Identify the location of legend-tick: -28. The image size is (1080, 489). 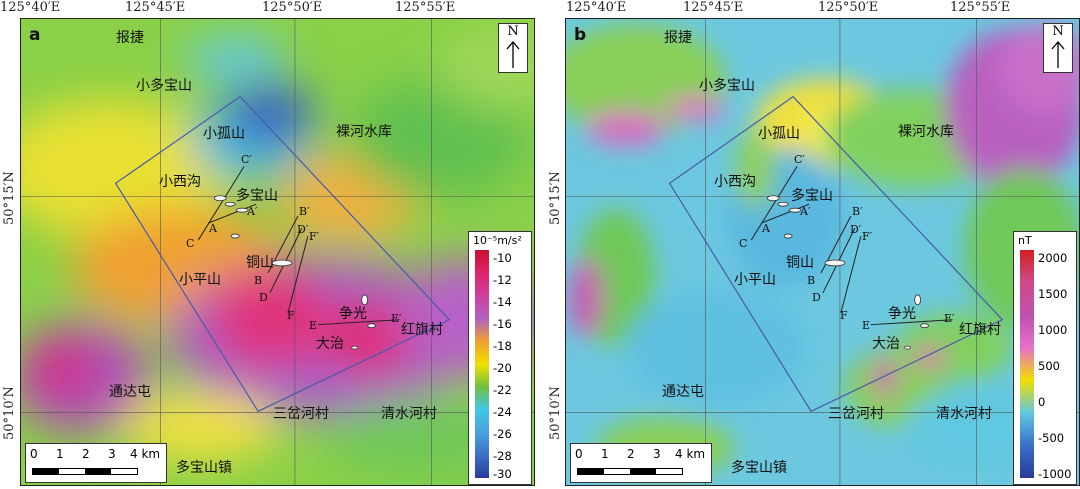
(502, 456).